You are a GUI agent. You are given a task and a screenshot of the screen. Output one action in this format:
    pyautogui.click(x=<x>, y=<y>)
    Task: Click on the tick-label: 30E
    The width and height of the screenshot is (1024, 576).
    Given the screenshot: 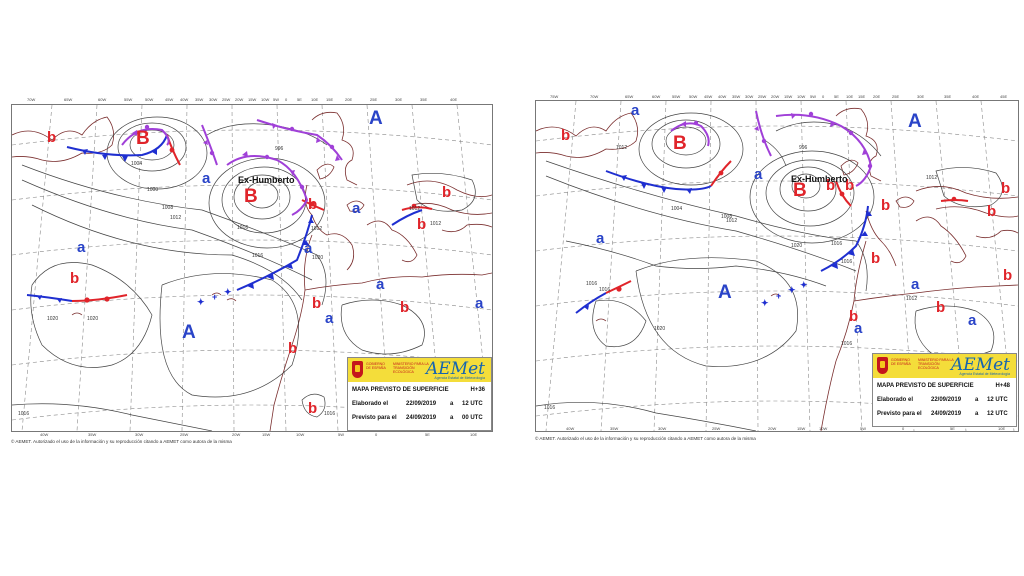 What is the action you would take?
    pyautogui.click(x=921, y=96)
    